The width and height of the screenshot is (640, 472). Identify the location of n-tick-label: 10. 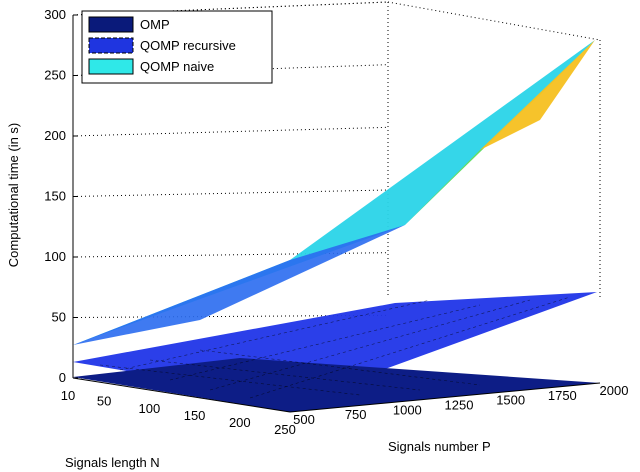
(68, 395).